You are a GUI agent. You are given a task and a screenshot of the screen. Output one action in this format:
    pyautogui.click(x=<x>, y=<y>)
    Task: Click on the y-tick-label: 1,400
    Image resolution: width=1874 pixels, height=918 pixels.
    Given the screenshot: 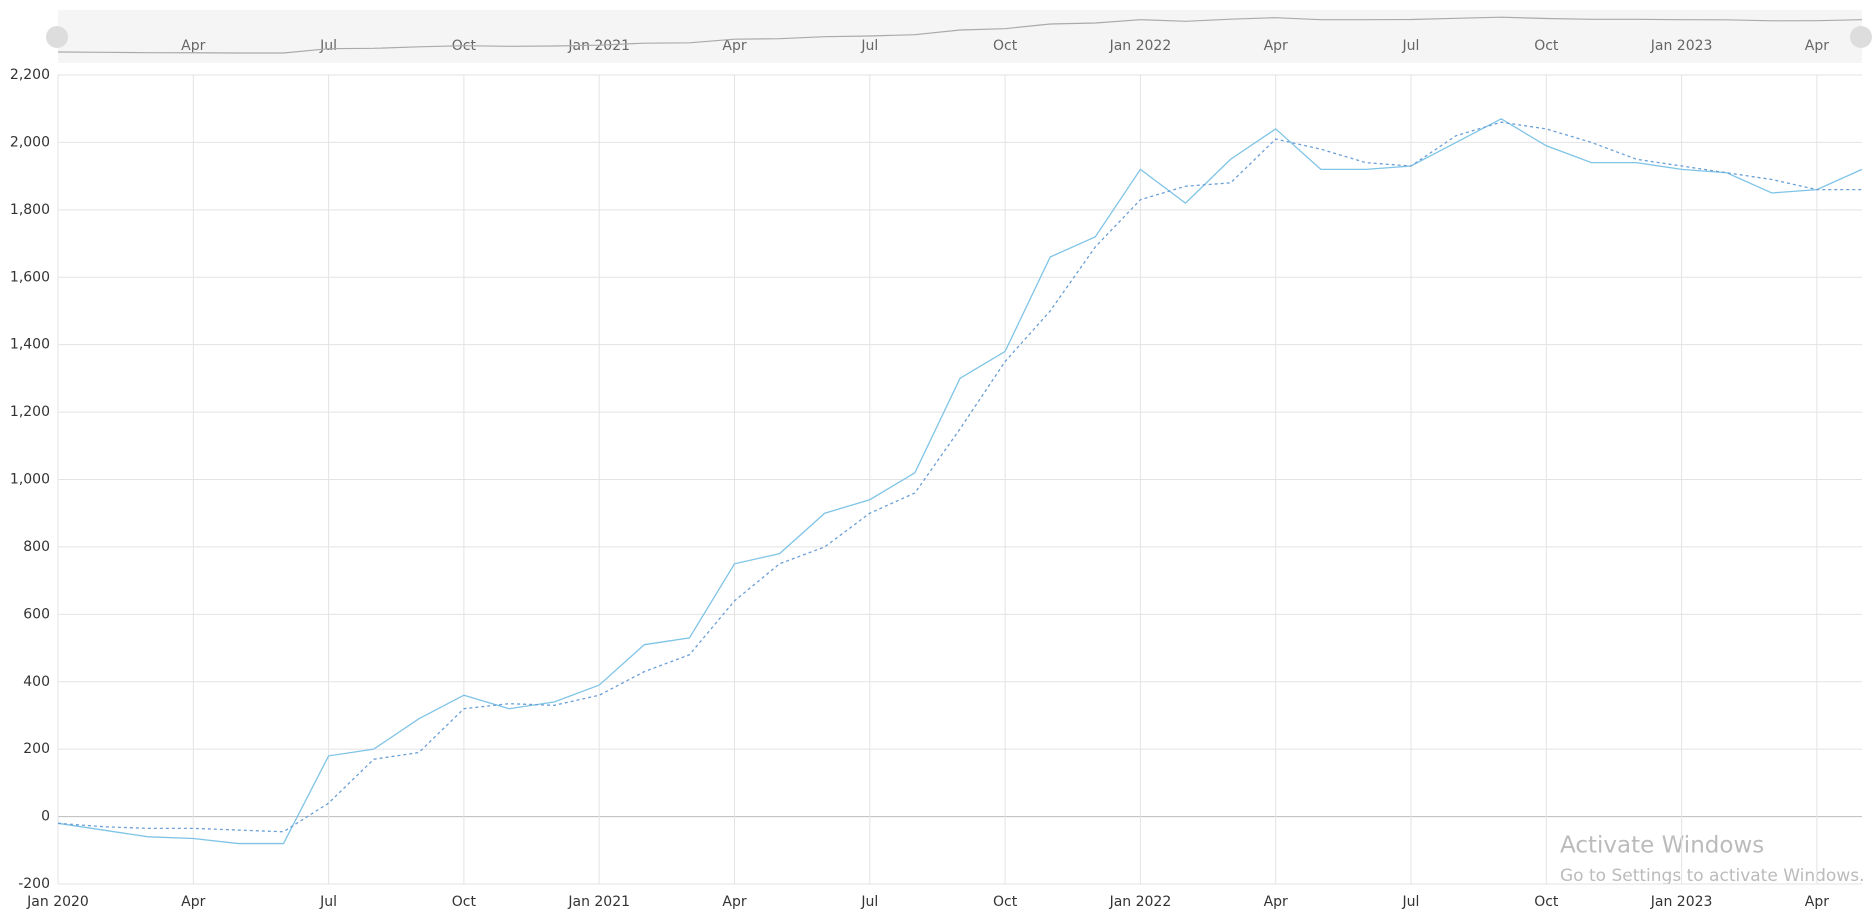 What is the action you would take?
    pyautogui.click(x=30, y=345)
    